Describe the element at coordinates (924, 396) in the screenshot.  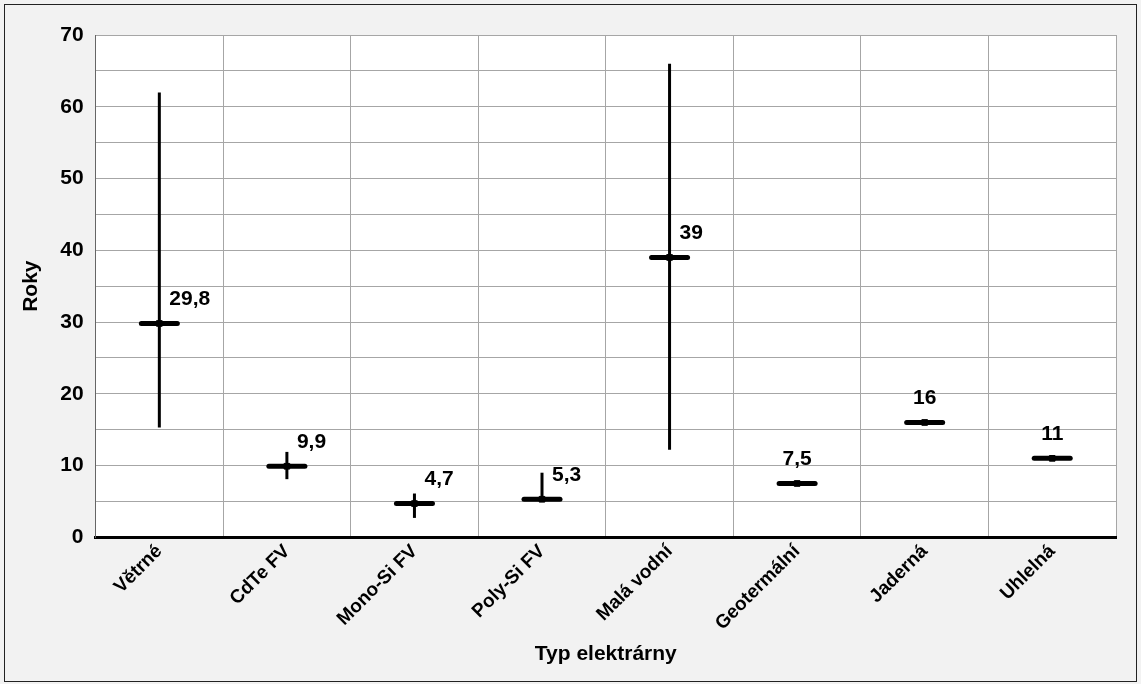
I see `data-label: 16` at that location.